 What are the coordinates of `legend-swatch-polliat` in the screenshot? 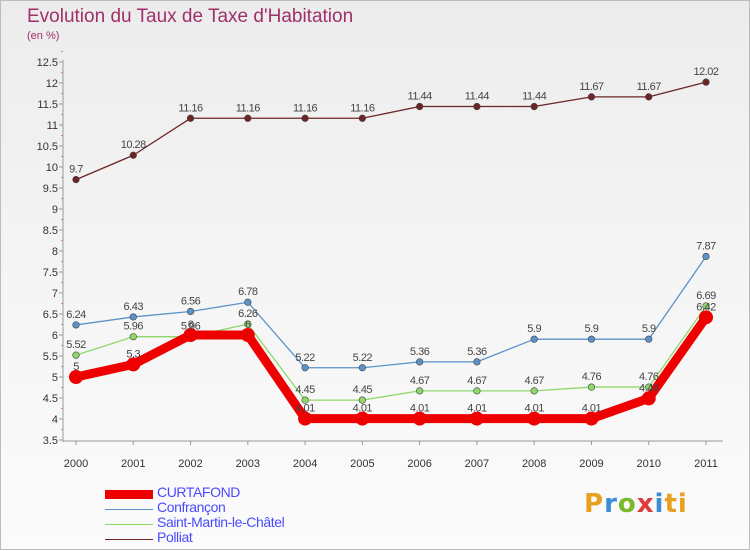 It's located at (129, 539).